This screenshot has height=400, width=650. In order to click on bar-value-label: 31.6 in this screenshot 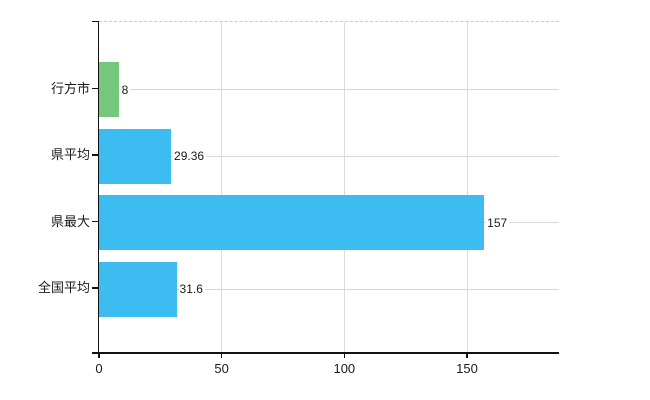, I will do `click(191, 289)`.